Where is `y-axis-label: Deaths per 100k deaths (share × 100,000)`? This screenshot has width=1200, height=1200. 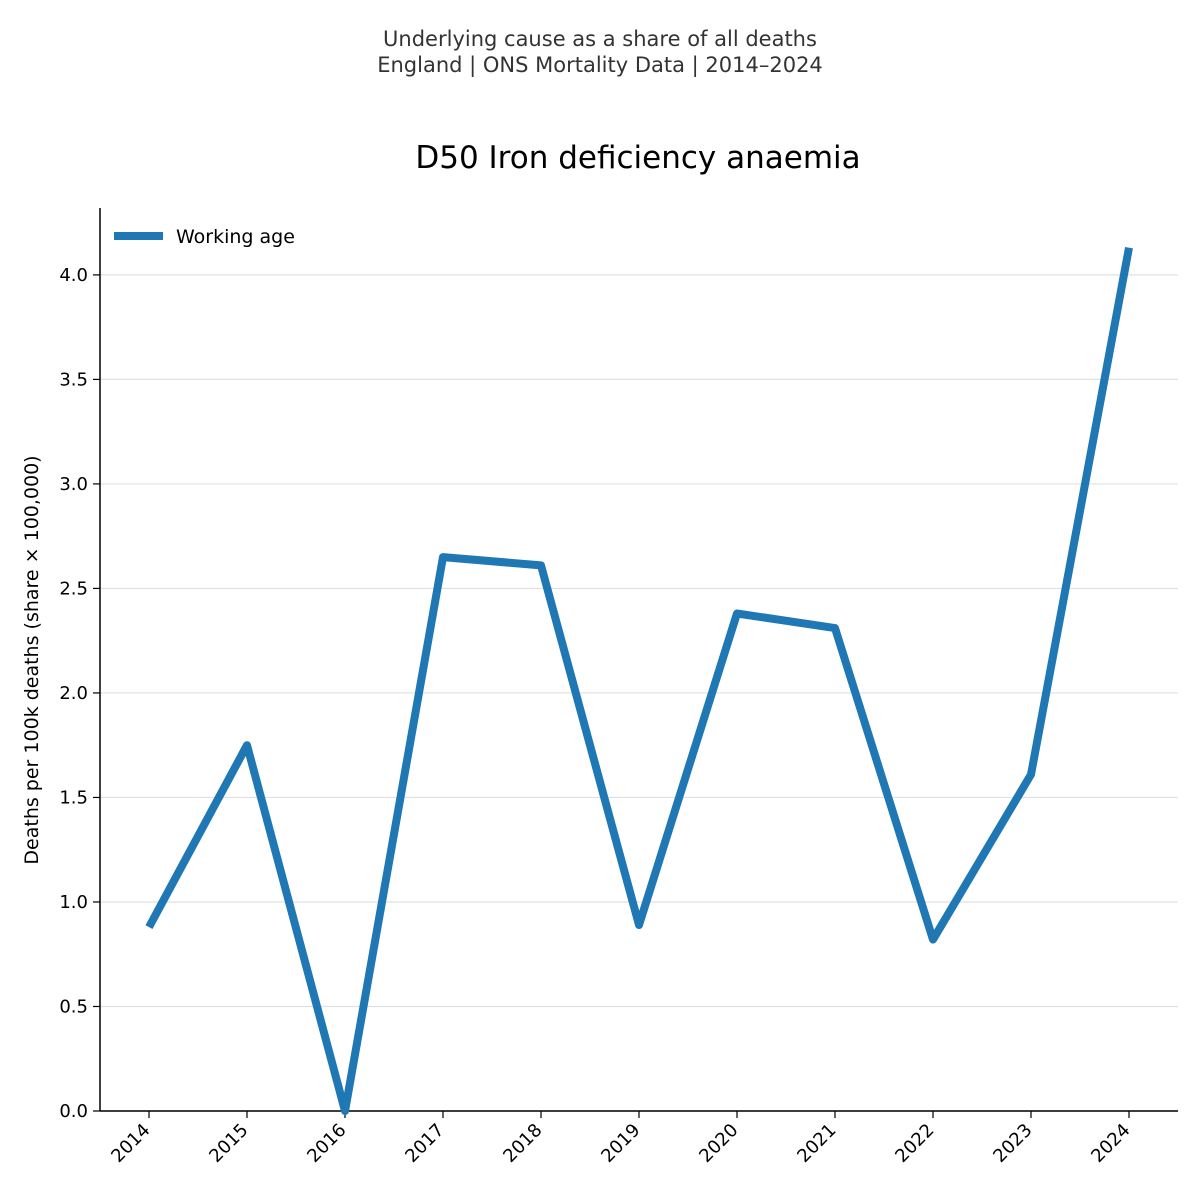 y-axis-label: Deaths per 100k deaths (share × 100,000) is located at coordinates (32, 659).